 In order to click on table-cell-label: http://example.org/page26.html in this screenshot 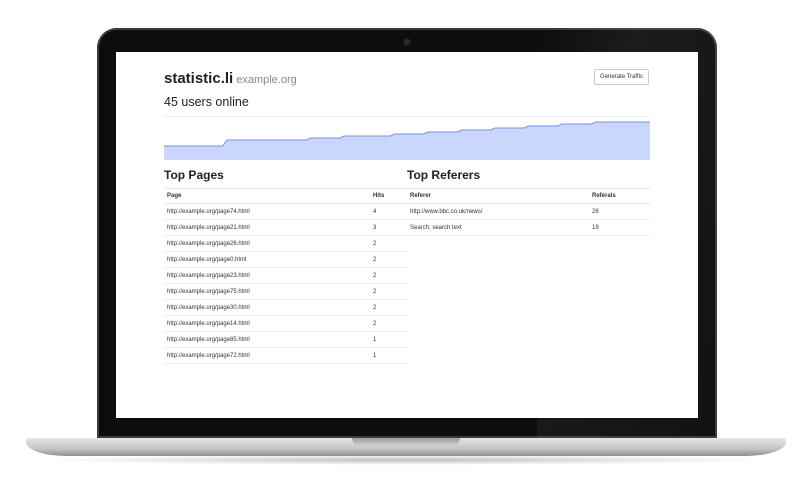, I will do `click(267, 243)`.